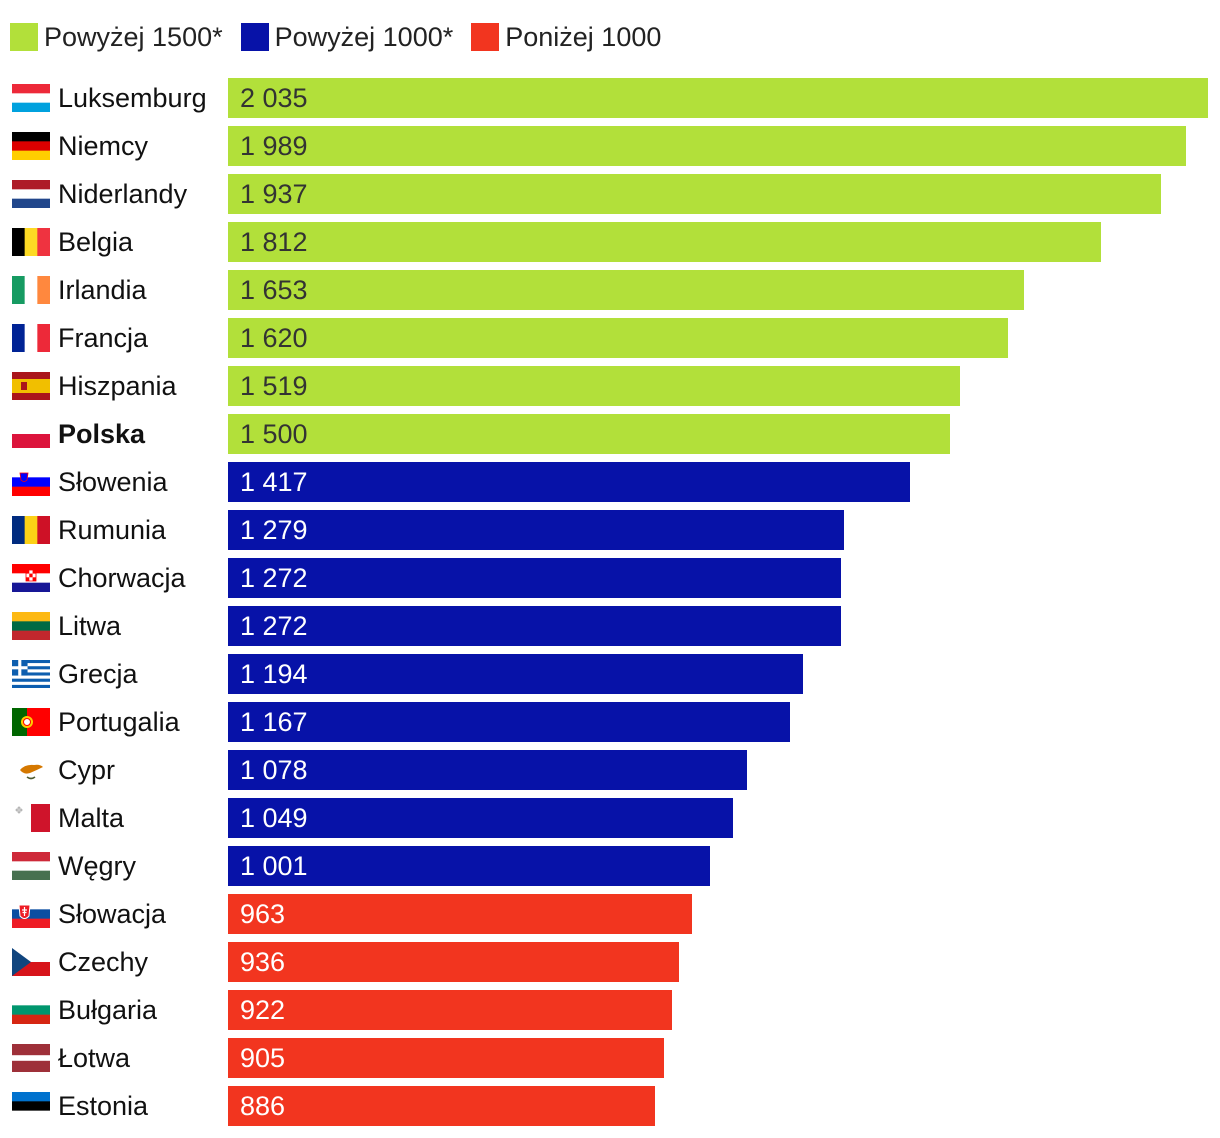 This screenshot has width=1220, height=1138. What do you see at coordinates (108, 1010) in the screenshot?
I see `category-label-bulgaria: Bułgaria` at bounding box center [108, 1010].